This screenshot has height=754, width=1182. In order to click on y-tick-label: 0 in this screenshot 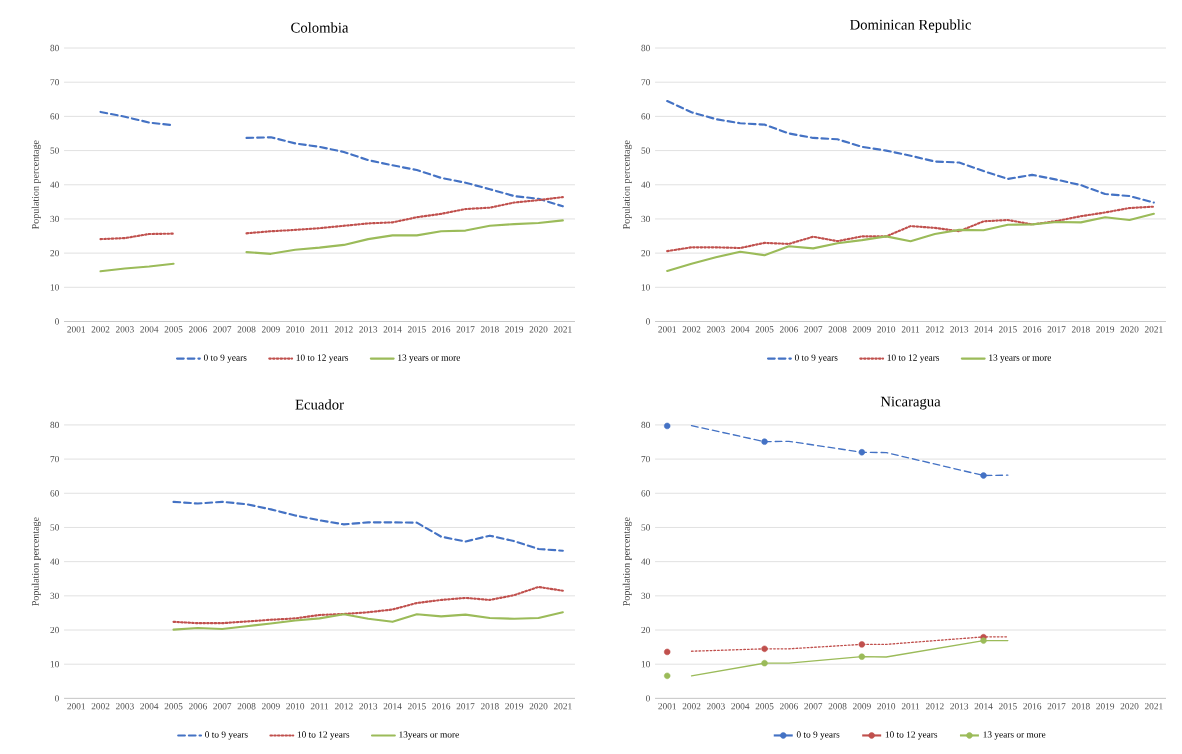, I will do `click(57, 698)`.